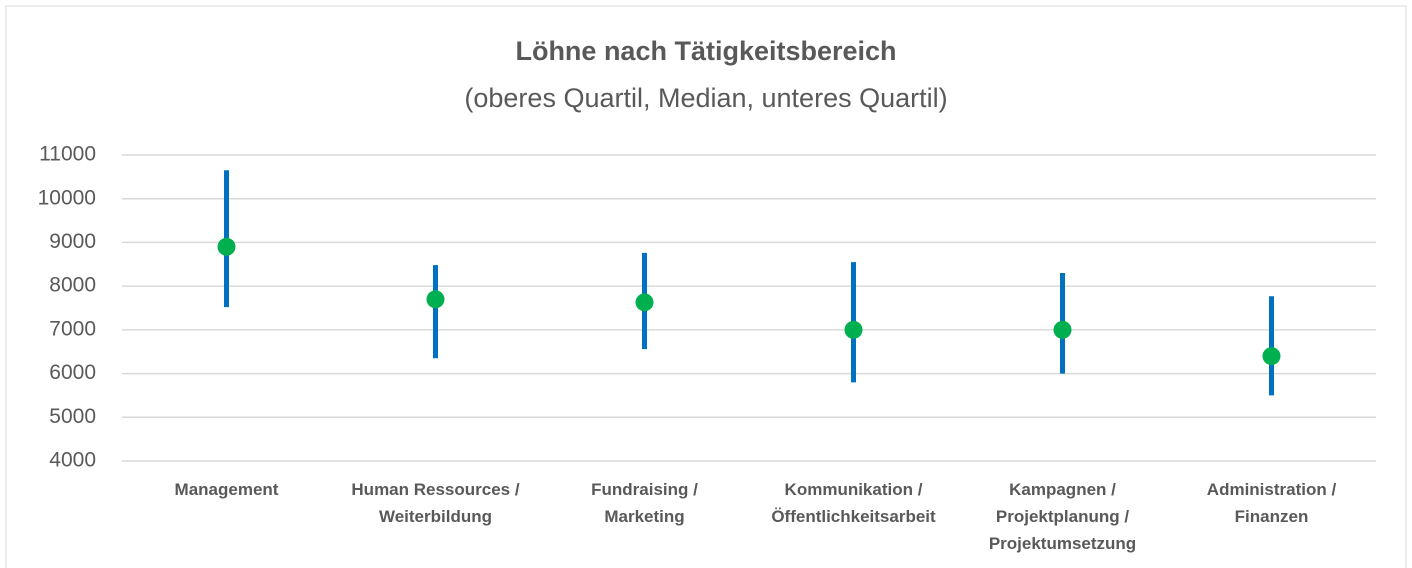  Describe the element at coordinates (435, 503) in the screenshot. I see `x-tick-label: Human Ressources / Weiterbildung` at that location.